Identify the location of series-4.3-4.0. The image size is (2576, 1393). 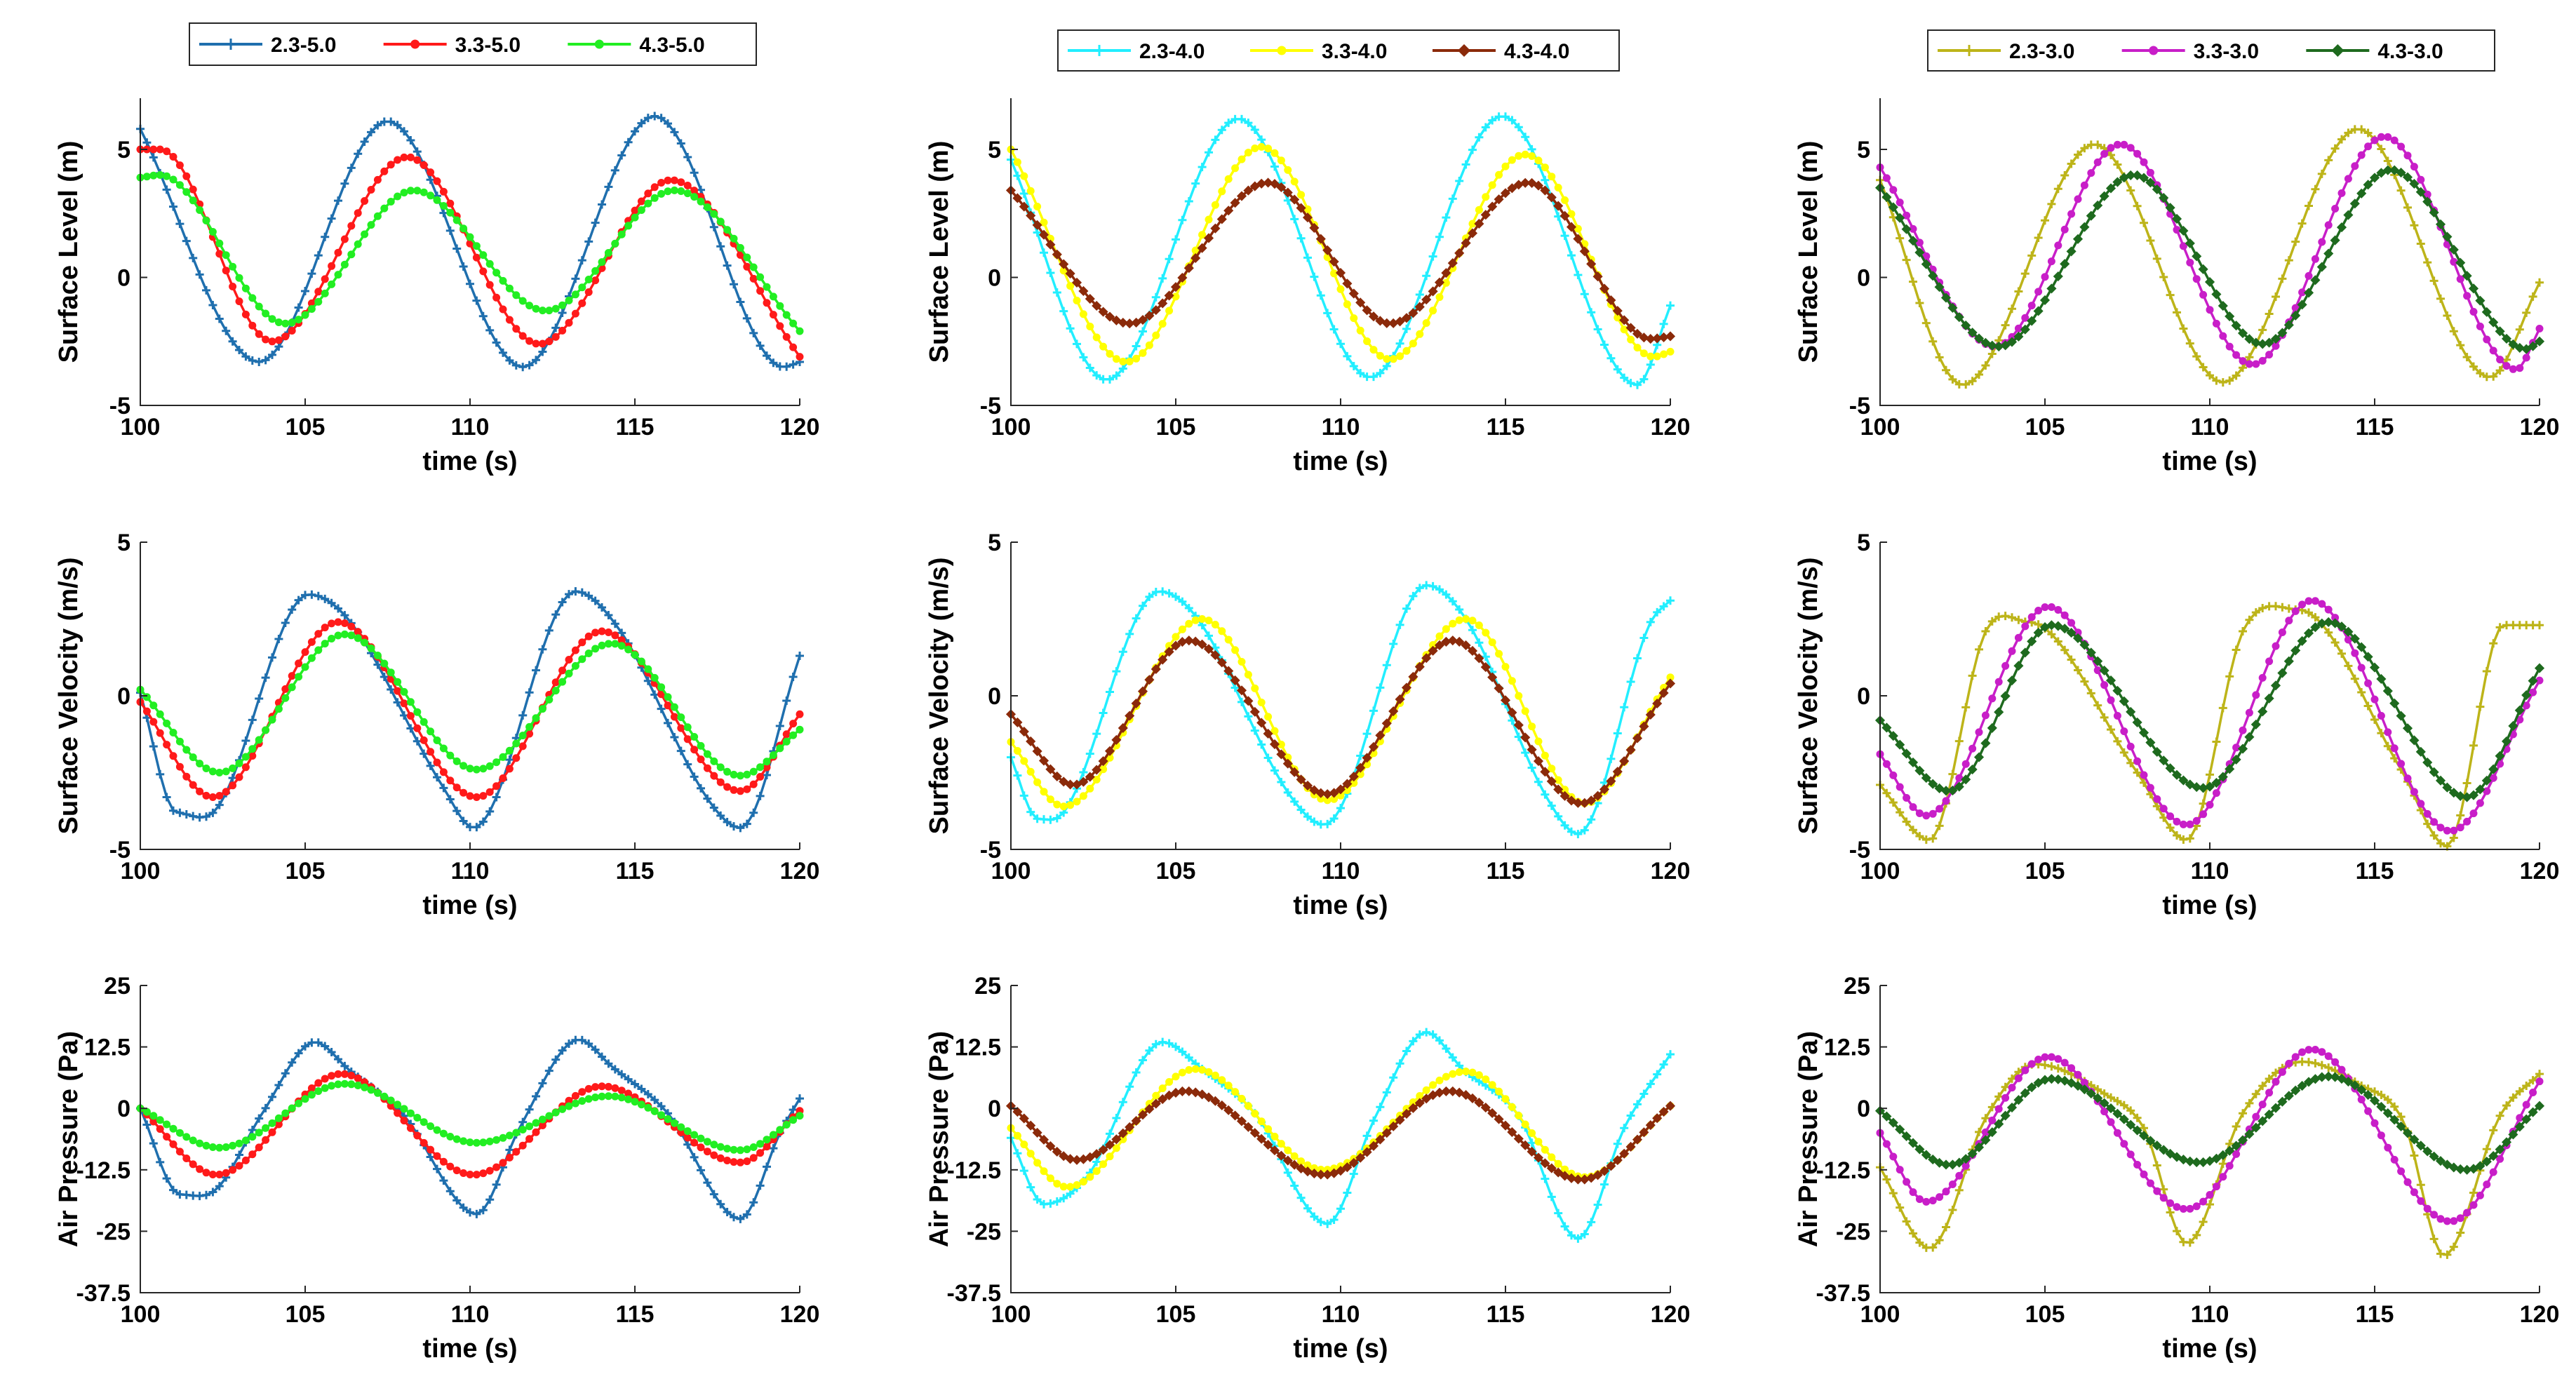
(1340, 1135).